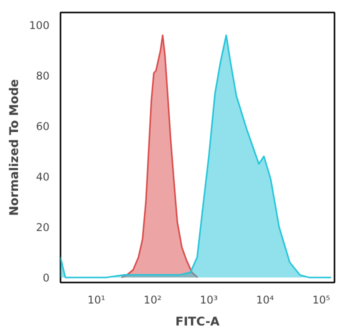 Image resolution: width=350 pixels, height=332 pixels. Describe the element at coordinates (153, 300) in the screenshot. I see `x-tick-label: 10²` at that location.